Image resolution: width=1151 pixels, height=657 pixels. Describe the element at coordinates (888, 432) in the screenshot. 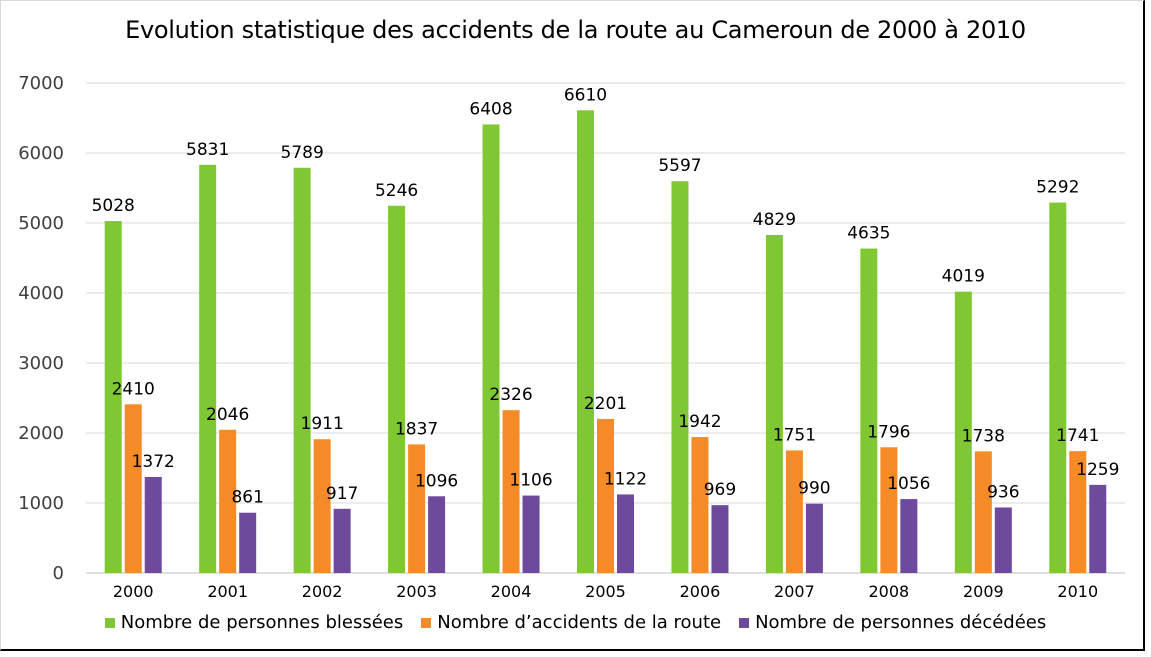

I see `data-label: 1796` at that location.